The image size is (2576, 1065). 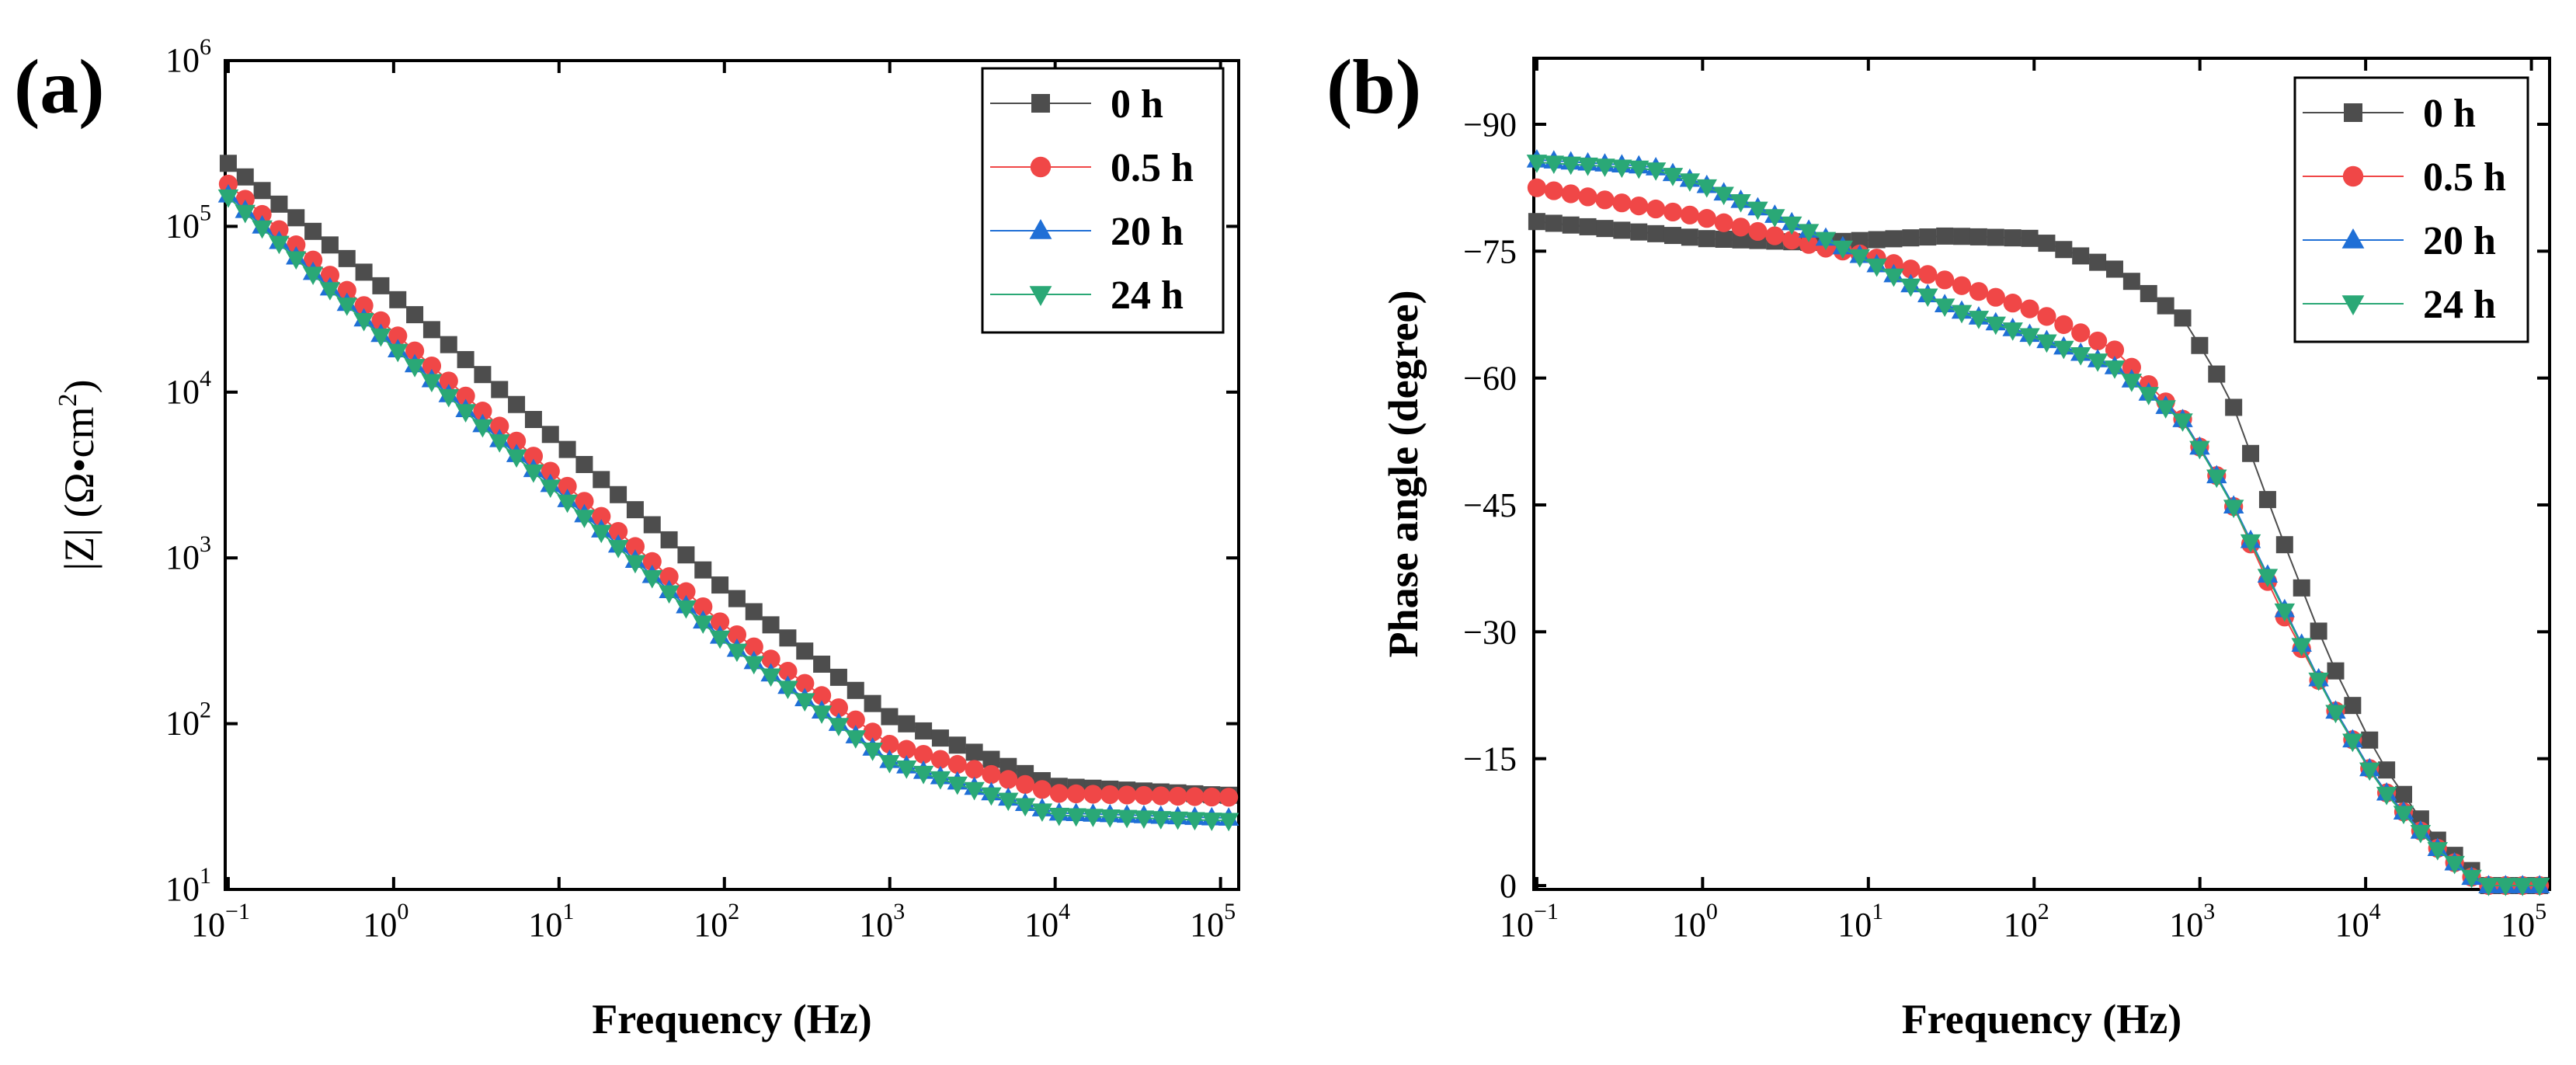 What do you see at coordinates (2041, 1019) in the screenshot?
I see `x-axis-title: Frequency (Hz)` at bounding box center [2041, 1019].